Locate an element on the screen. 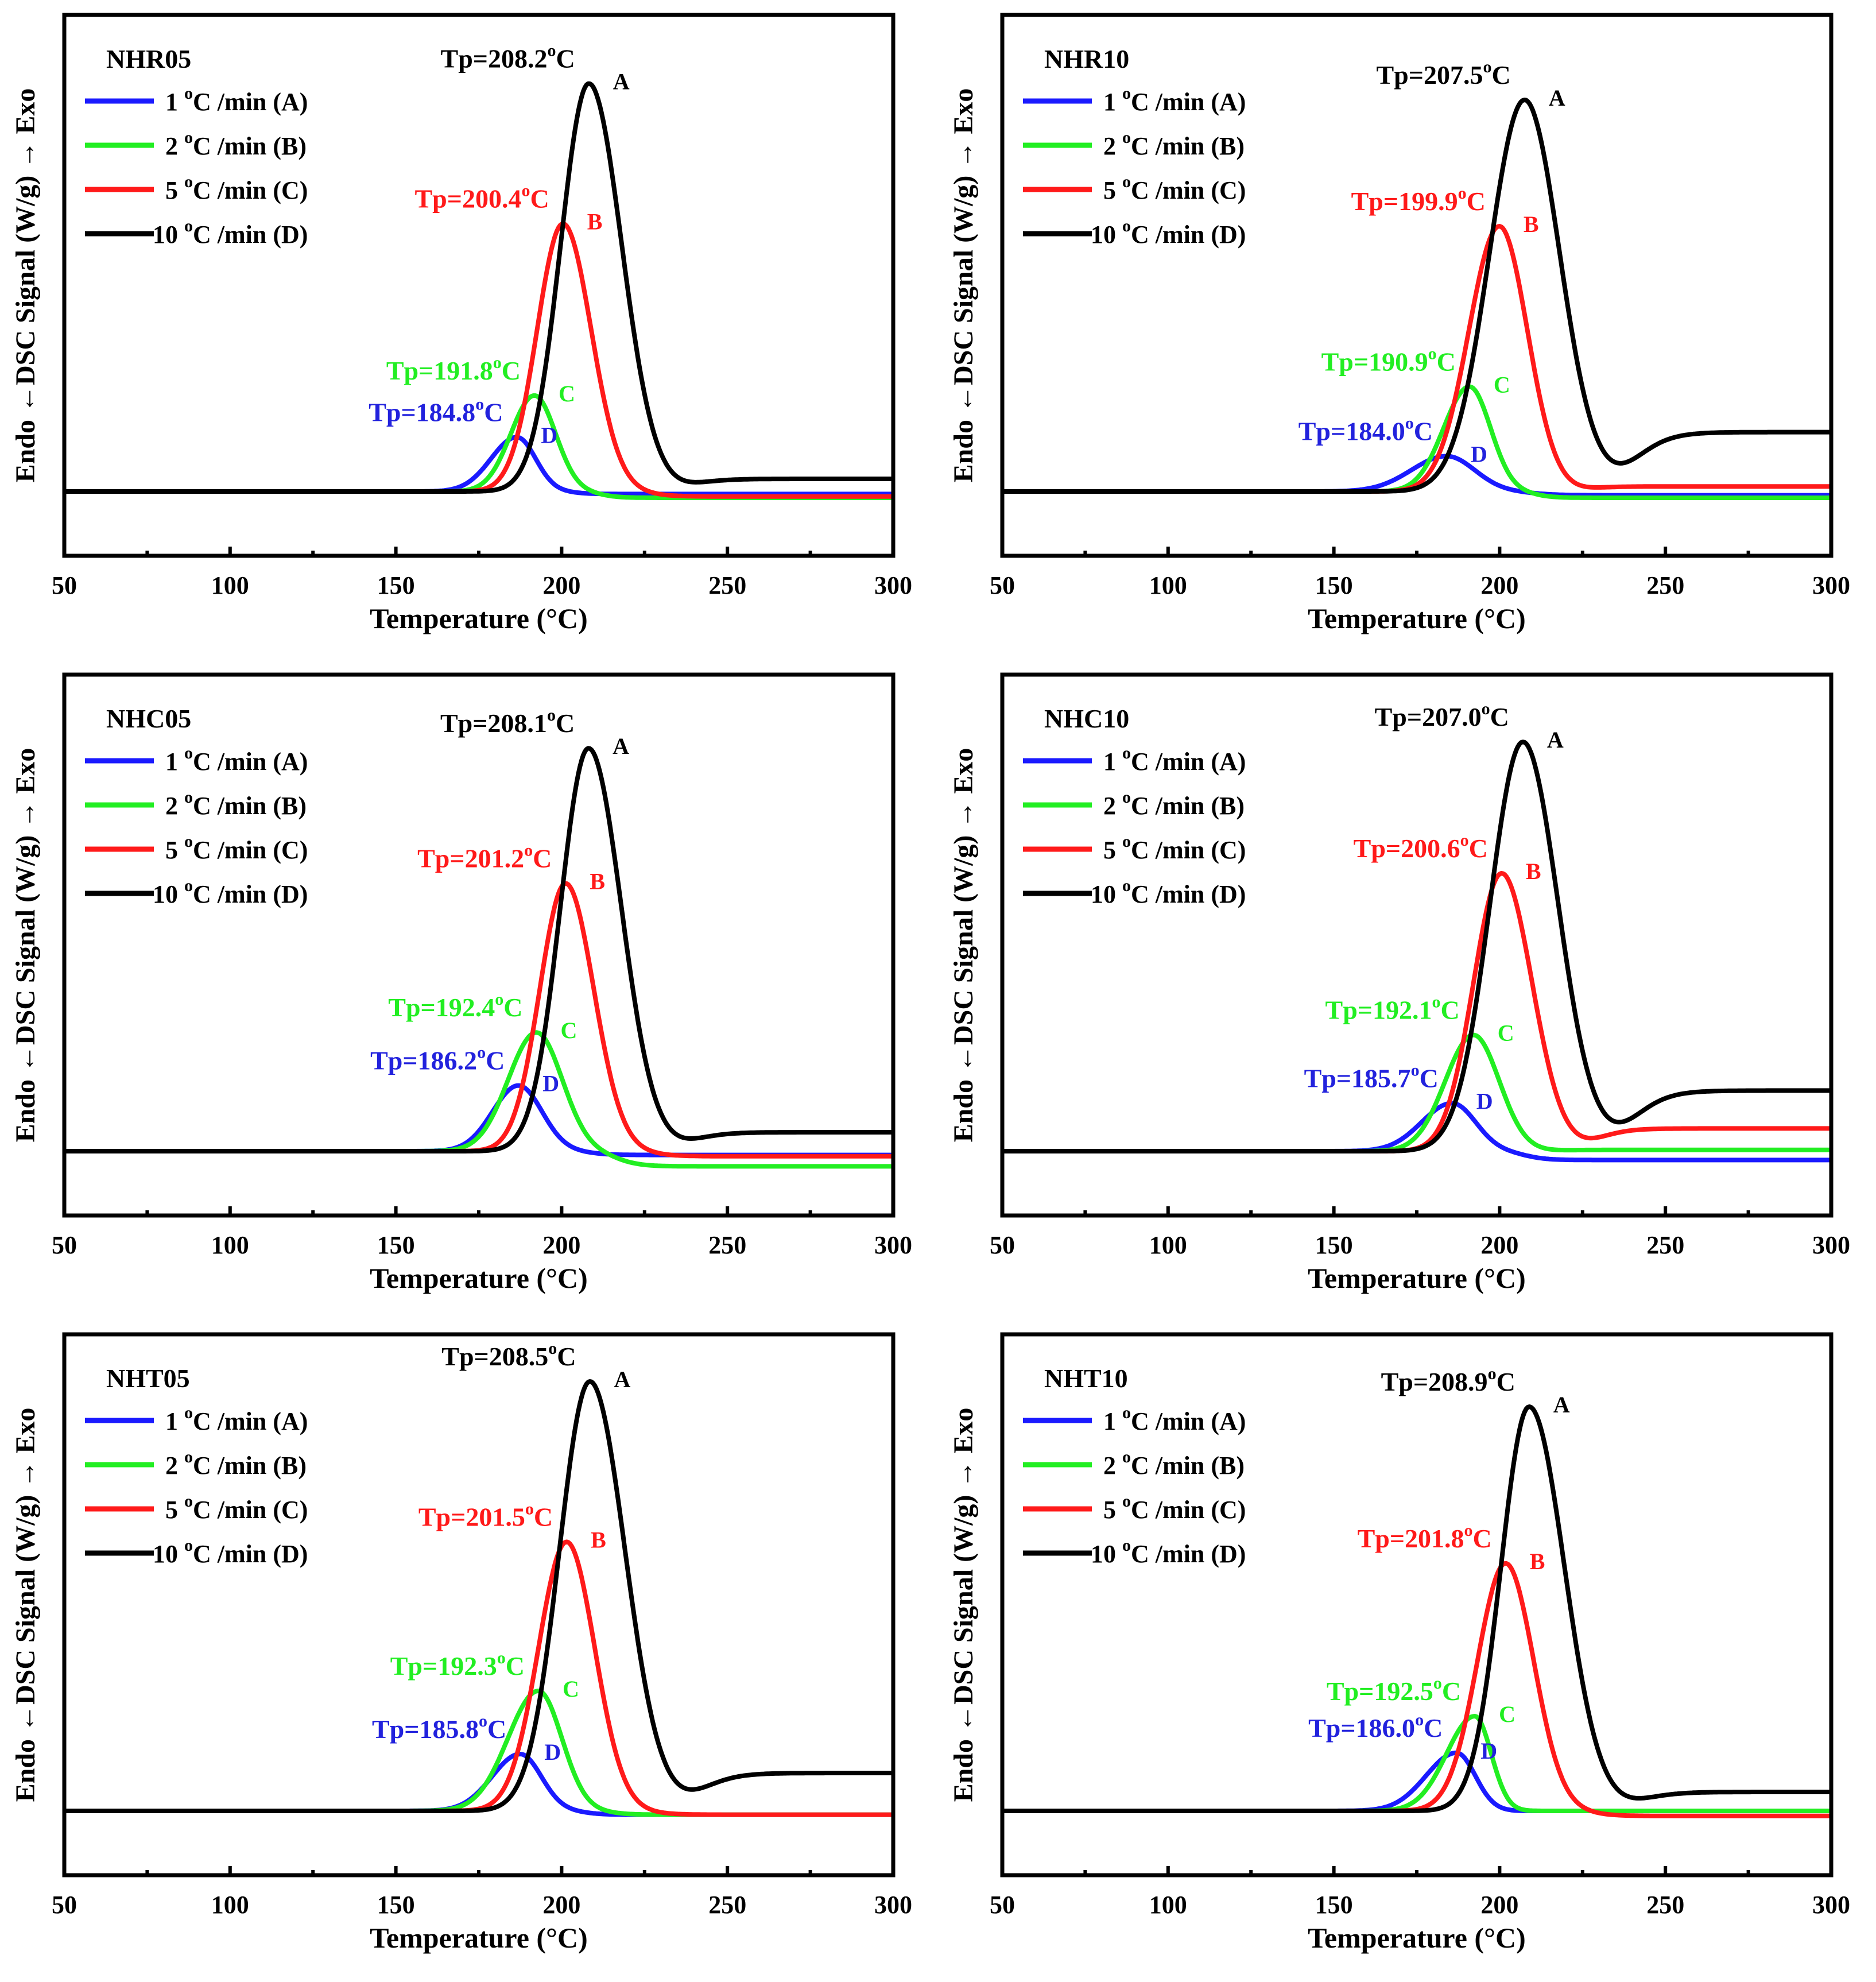 The height and width of the screenshot is (1982, 1876). tp-value: Tp=192.5 is located at coordinates (1380, 1691).